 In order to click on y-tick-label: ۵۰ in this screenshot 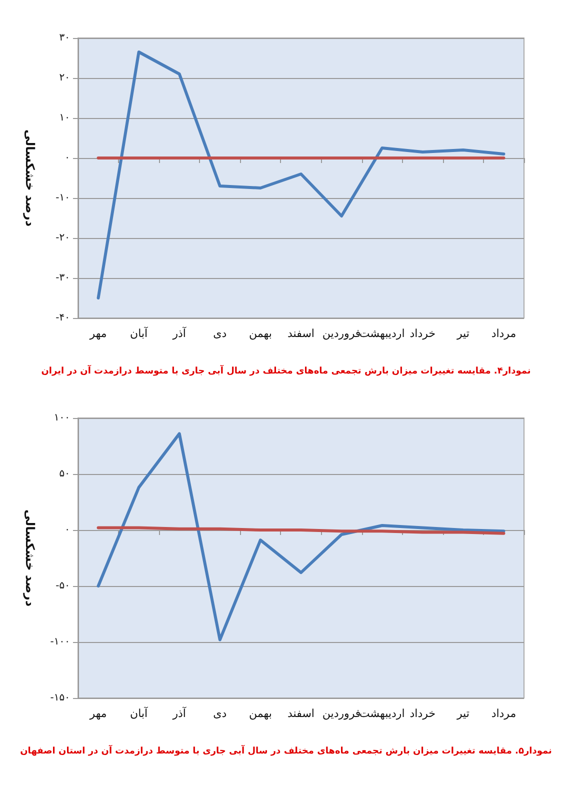, I will do `click(64, 474)`.